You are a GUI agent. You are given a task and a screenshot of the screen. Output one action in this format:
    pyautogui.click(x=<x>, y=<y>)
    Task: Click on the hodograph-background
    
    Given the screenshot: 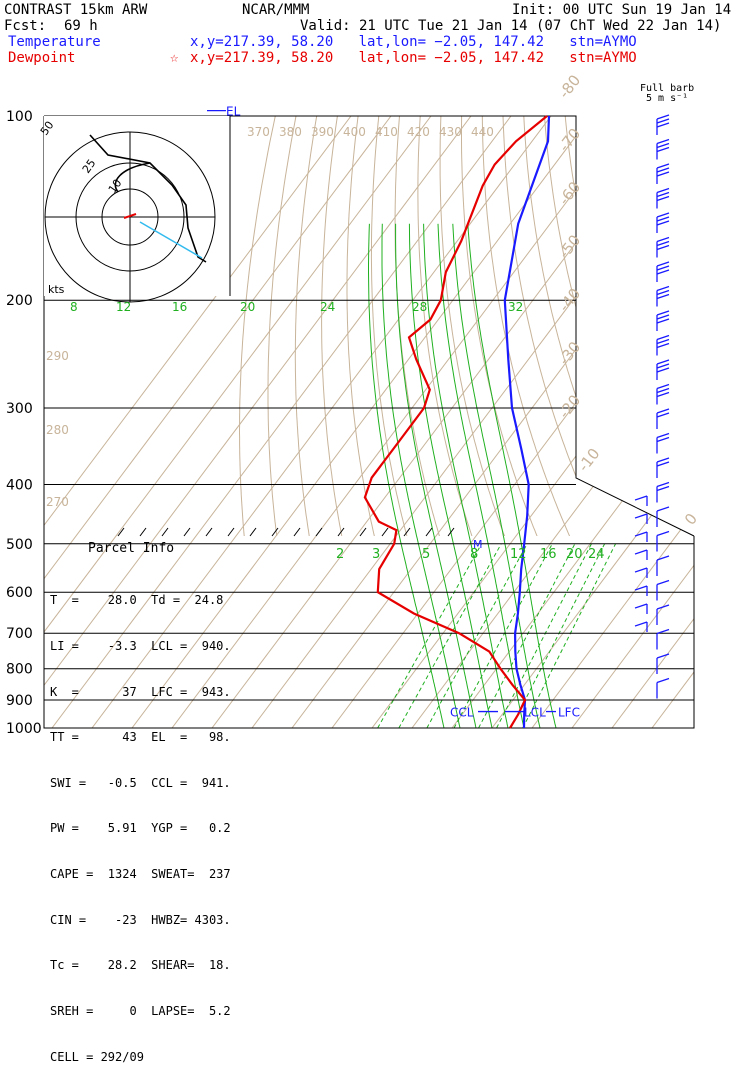 What is the action you would take?
    pyautogui.click(x=137, y=206)
    